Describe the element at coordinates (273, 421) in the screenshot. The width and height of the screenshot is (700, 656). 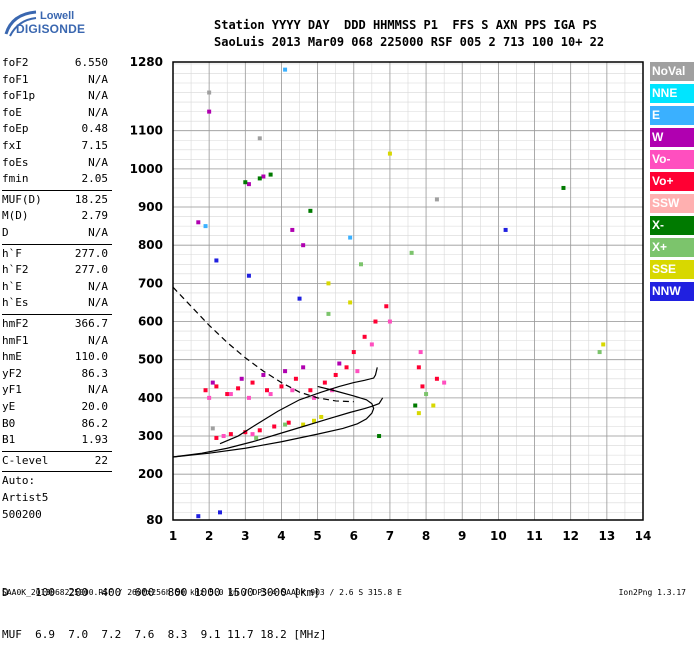
I see `trace-line` at that location.